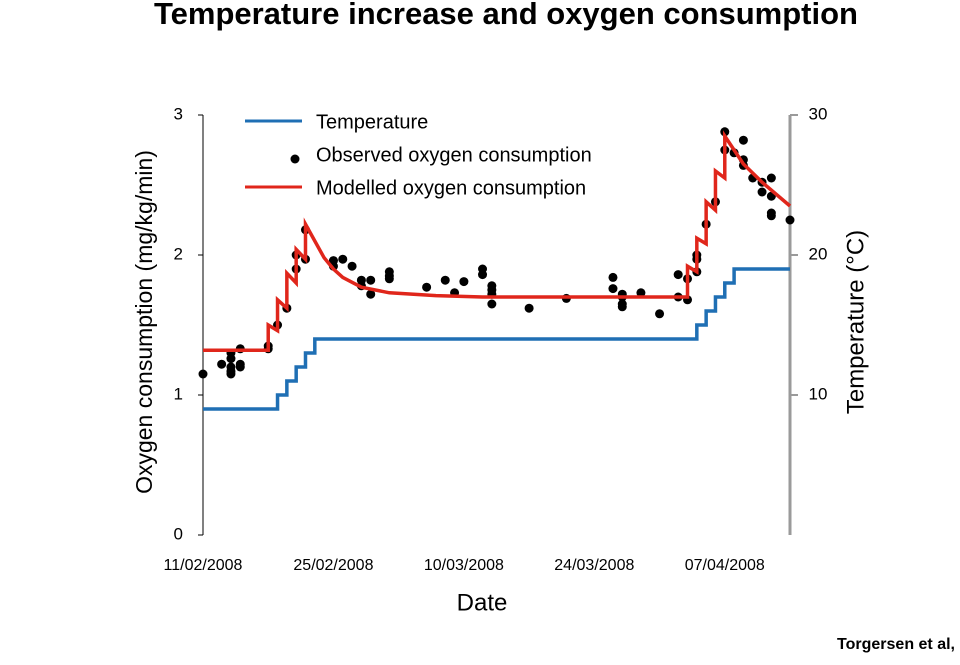  I want to click on x-tick-label: 10/03/2008, so click(464, 565).